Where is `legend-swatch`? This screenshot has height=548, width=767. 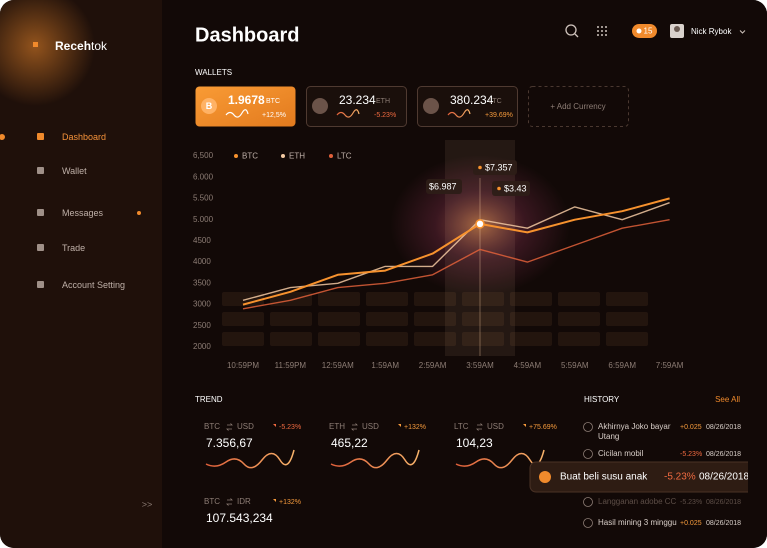
legend-swatch is located at coordinates (283, 156).